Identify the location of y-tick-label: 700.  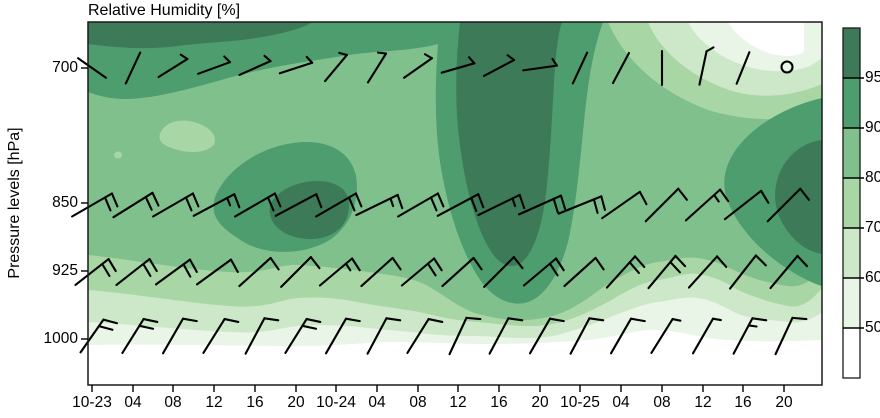
(65, 67).